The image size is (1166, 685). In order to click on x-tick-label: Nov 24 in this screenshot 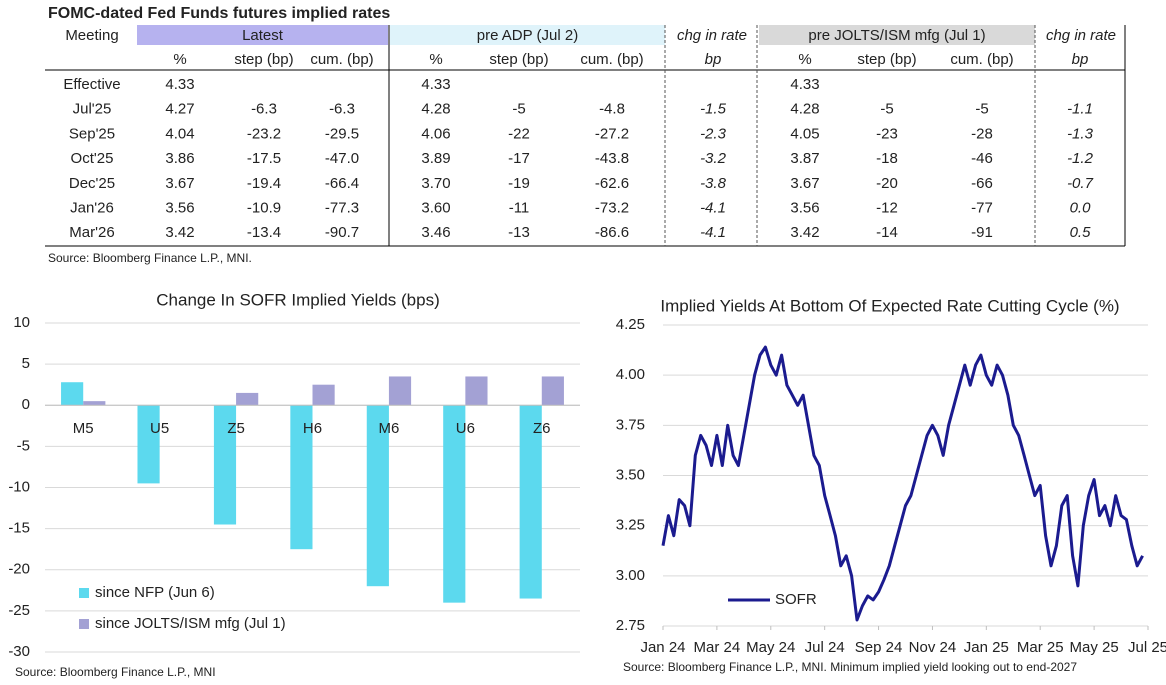, I will do `click(933, 647)`.